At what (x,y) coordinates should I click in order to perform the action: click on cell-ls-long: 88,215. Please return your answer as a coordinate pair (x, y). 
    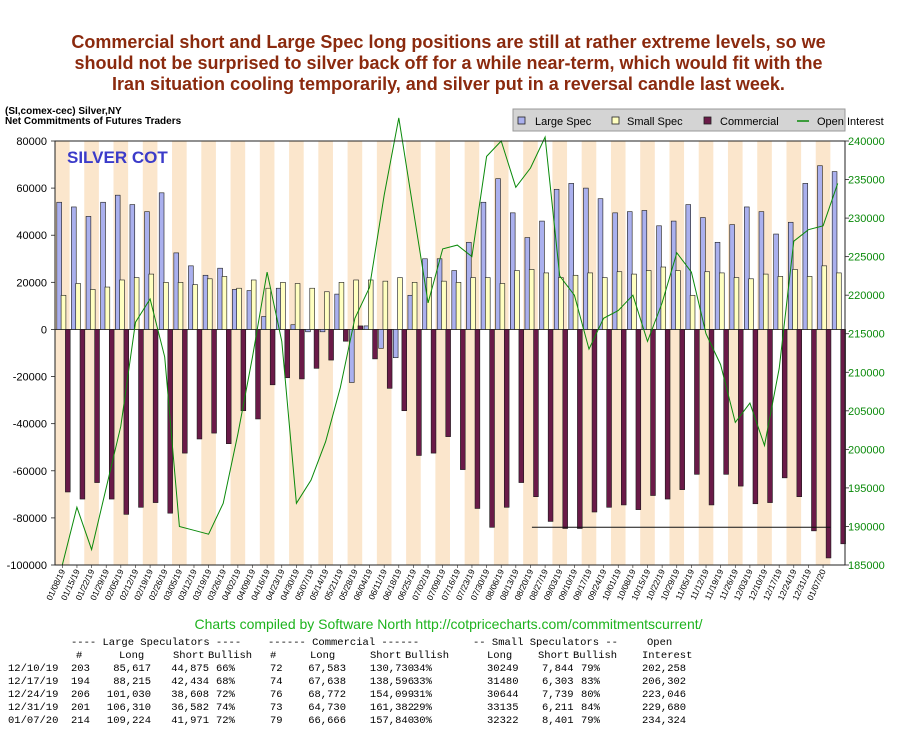
    Looking at the image, I should click on (132, 682).